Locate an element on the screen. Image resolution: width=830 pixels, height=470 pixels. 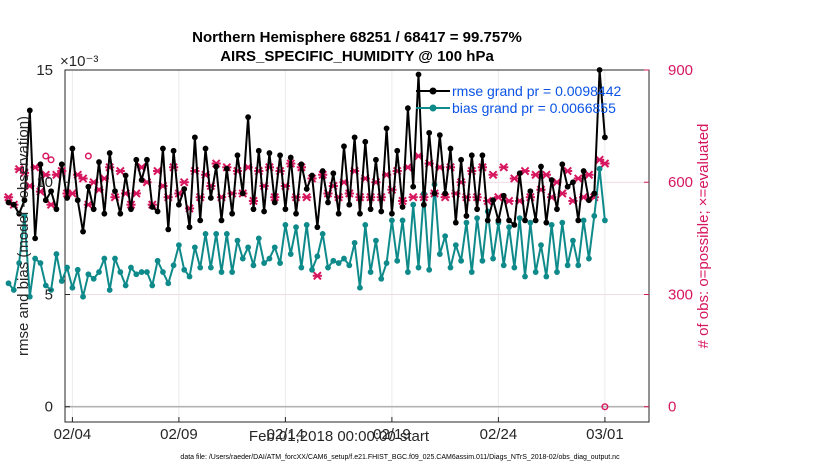
x-axis-label: Feb.01,2018 00:00:00 start is located at coordinates (339, 436).